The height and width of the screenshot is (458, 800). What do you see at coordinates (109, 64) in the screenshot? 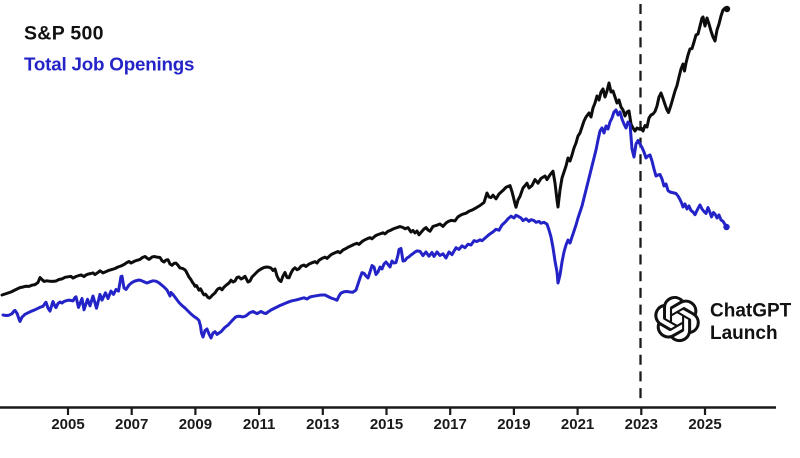
I see `svg-text: Total Job Openings` at bounding box center [109, 64].